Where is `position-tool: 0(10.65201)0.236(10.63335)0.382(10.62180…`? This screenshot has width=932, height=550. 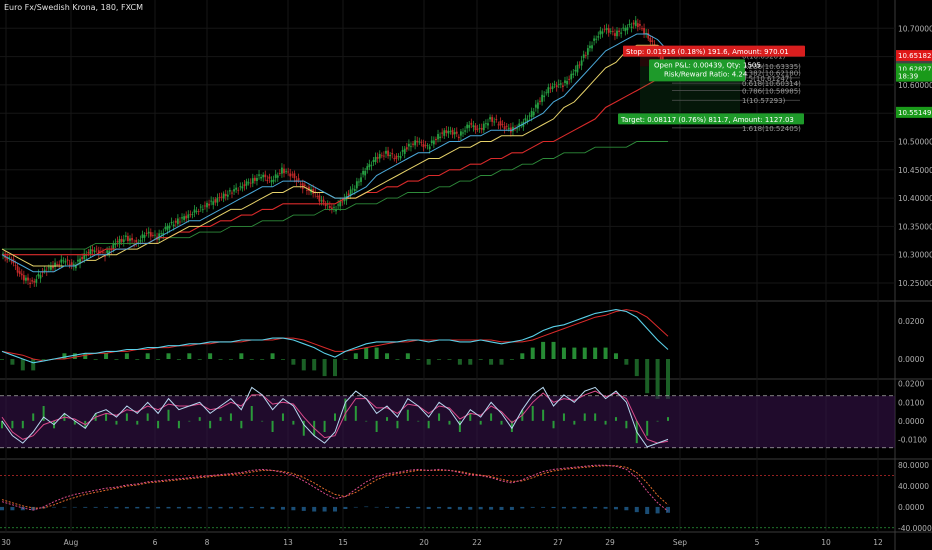 position-tool: 0(10.65201)0.236(10.63335)0.382(10.62180… is located at coordinates (711, 89).